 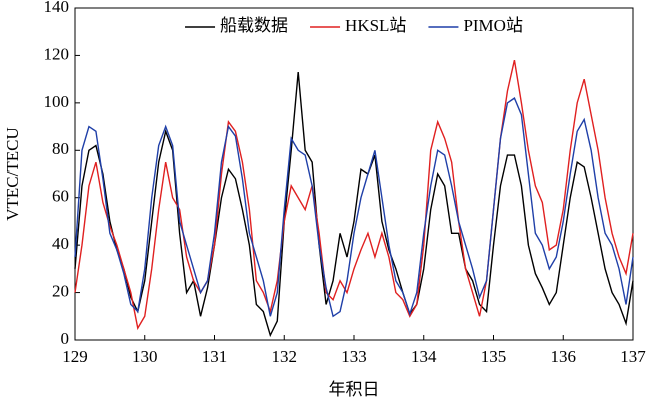 What do you see at coordinates (215, 356) in the screenshot?
I see `x-tick-label: 131` at bounding box center [215, 356].